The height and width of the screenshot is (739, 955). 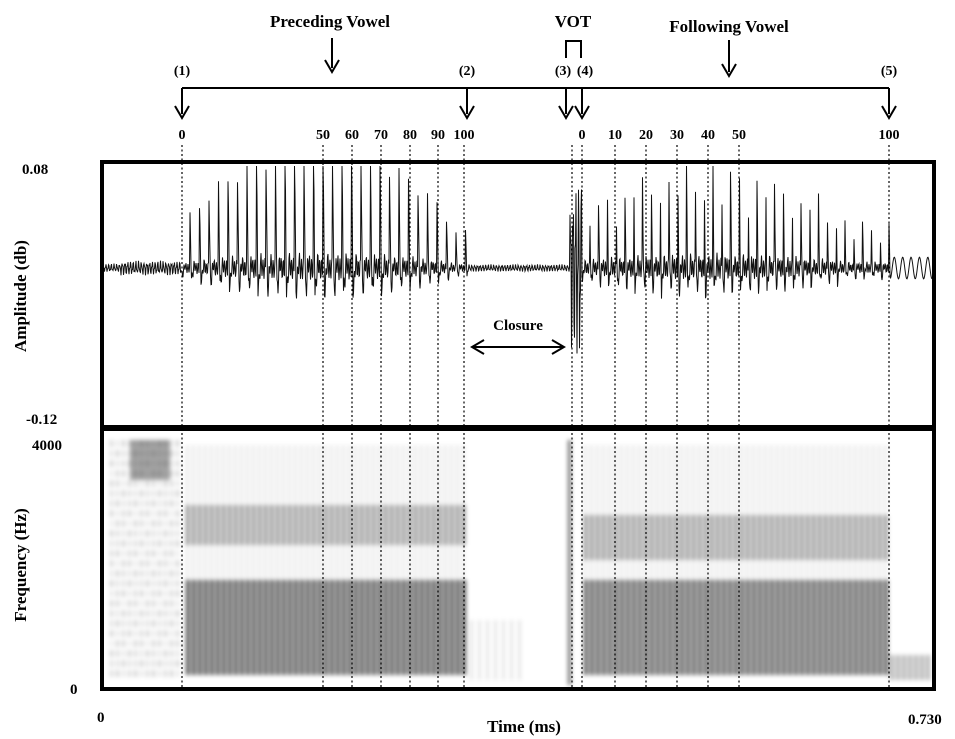 What do you see at coordinates (101, 718) in the screenshot?
I see `time-axis-start: 0` at bounding box center [101, 718].